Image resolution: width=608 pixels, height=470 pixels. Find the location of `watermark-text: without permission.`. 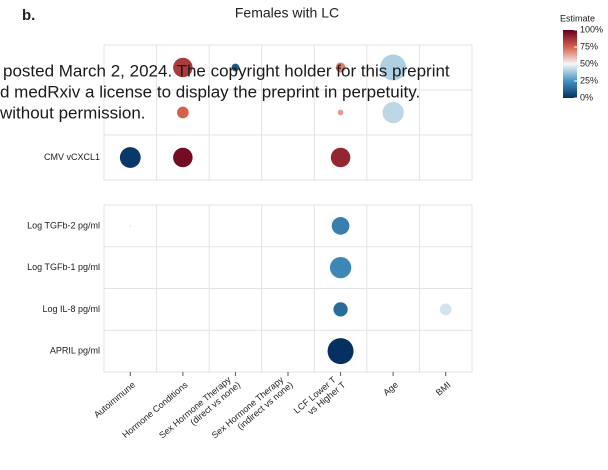

watermark-text: without permission. is located at coordinates (73, 112).